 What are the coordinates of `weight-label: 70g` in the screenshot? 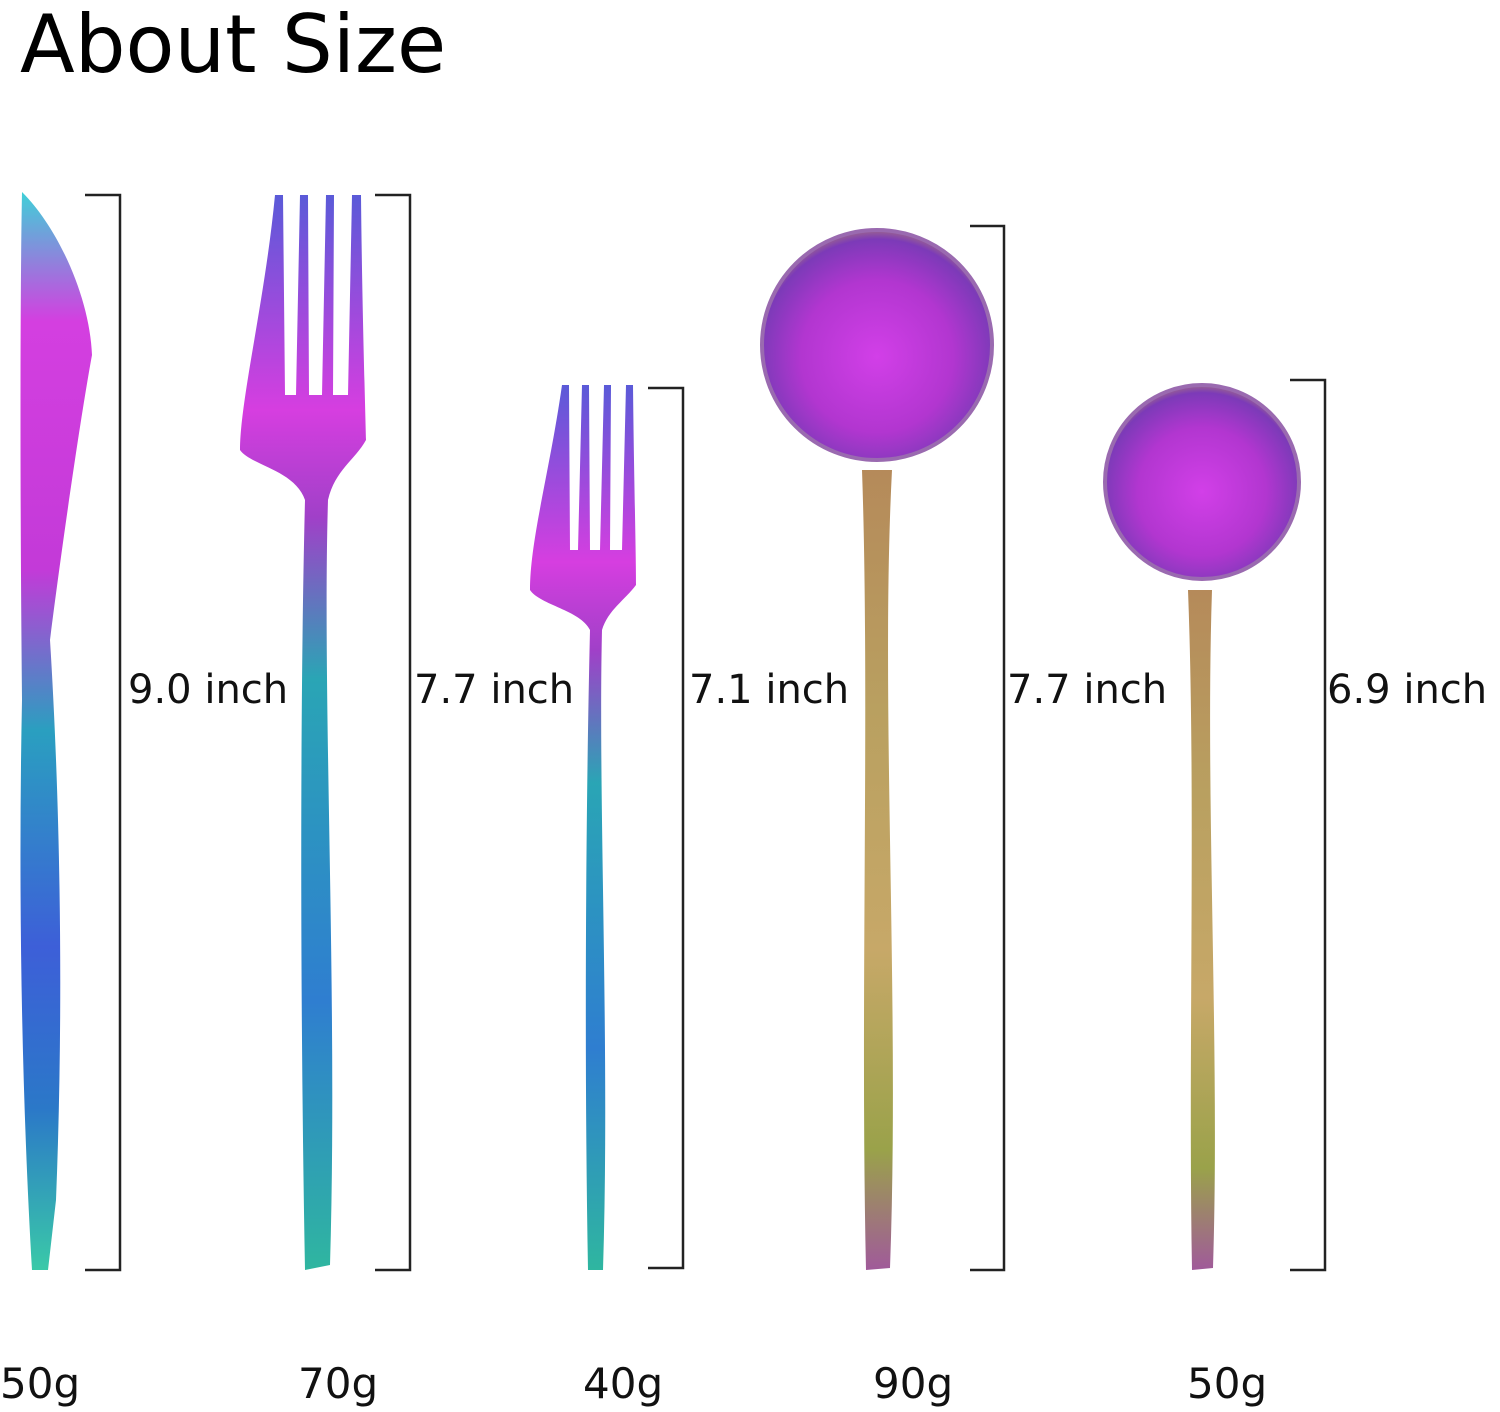 It's located at (338, 1383).